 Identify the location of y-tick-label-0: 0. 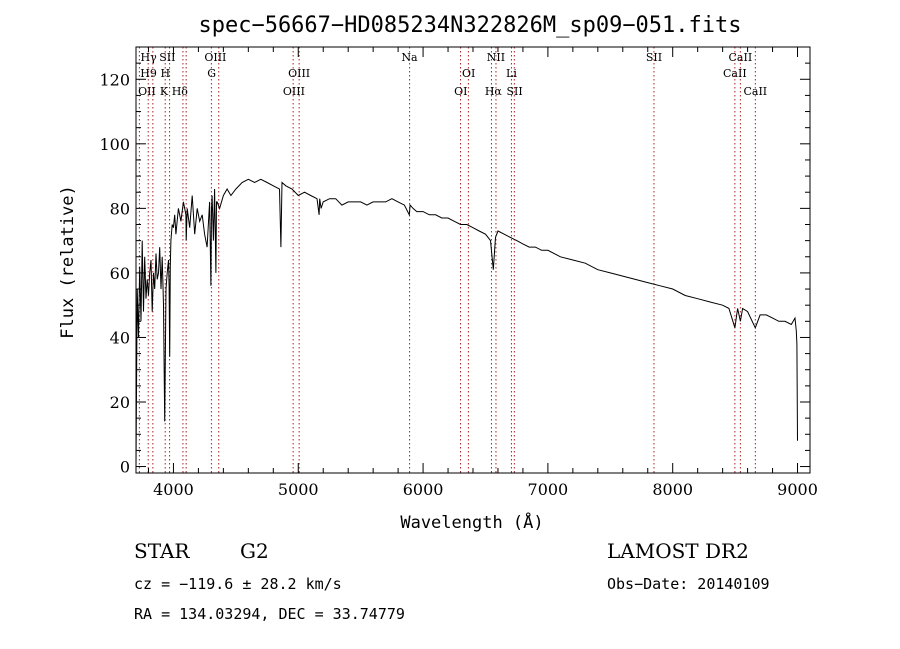
(125, 467).